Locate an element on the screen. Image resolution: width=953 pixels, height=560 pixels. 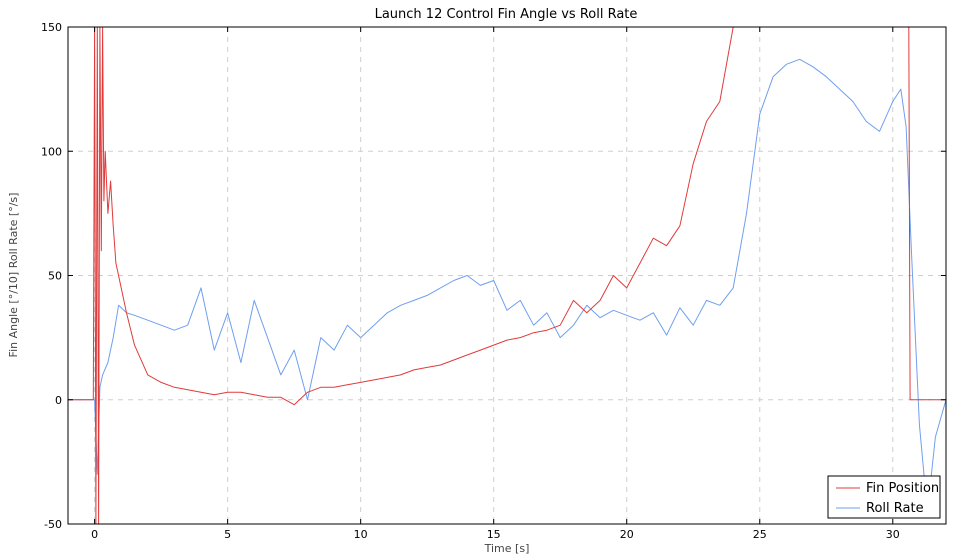
y-tick-label: 50 is located at coordinates (55, 276).